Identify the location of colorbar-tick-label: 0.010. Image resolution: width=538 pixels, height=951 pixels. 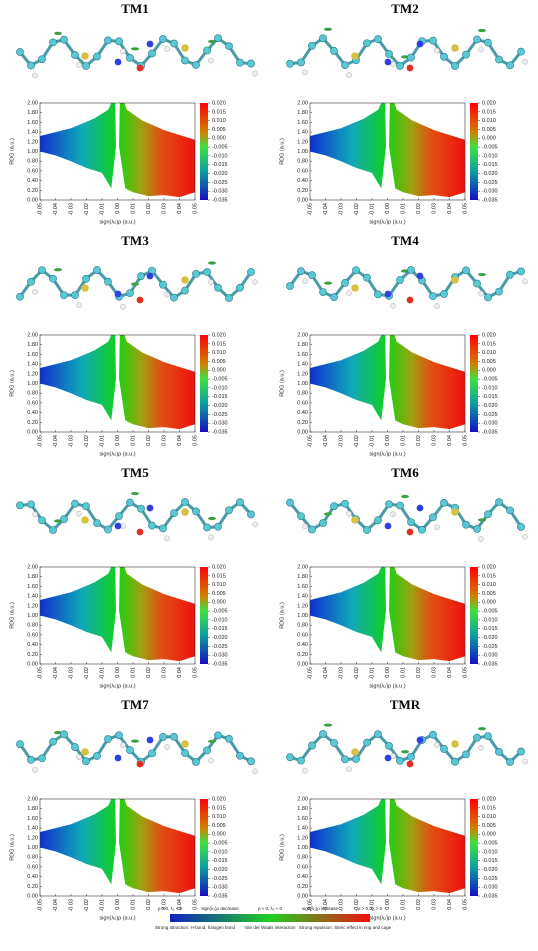
(489, 817).